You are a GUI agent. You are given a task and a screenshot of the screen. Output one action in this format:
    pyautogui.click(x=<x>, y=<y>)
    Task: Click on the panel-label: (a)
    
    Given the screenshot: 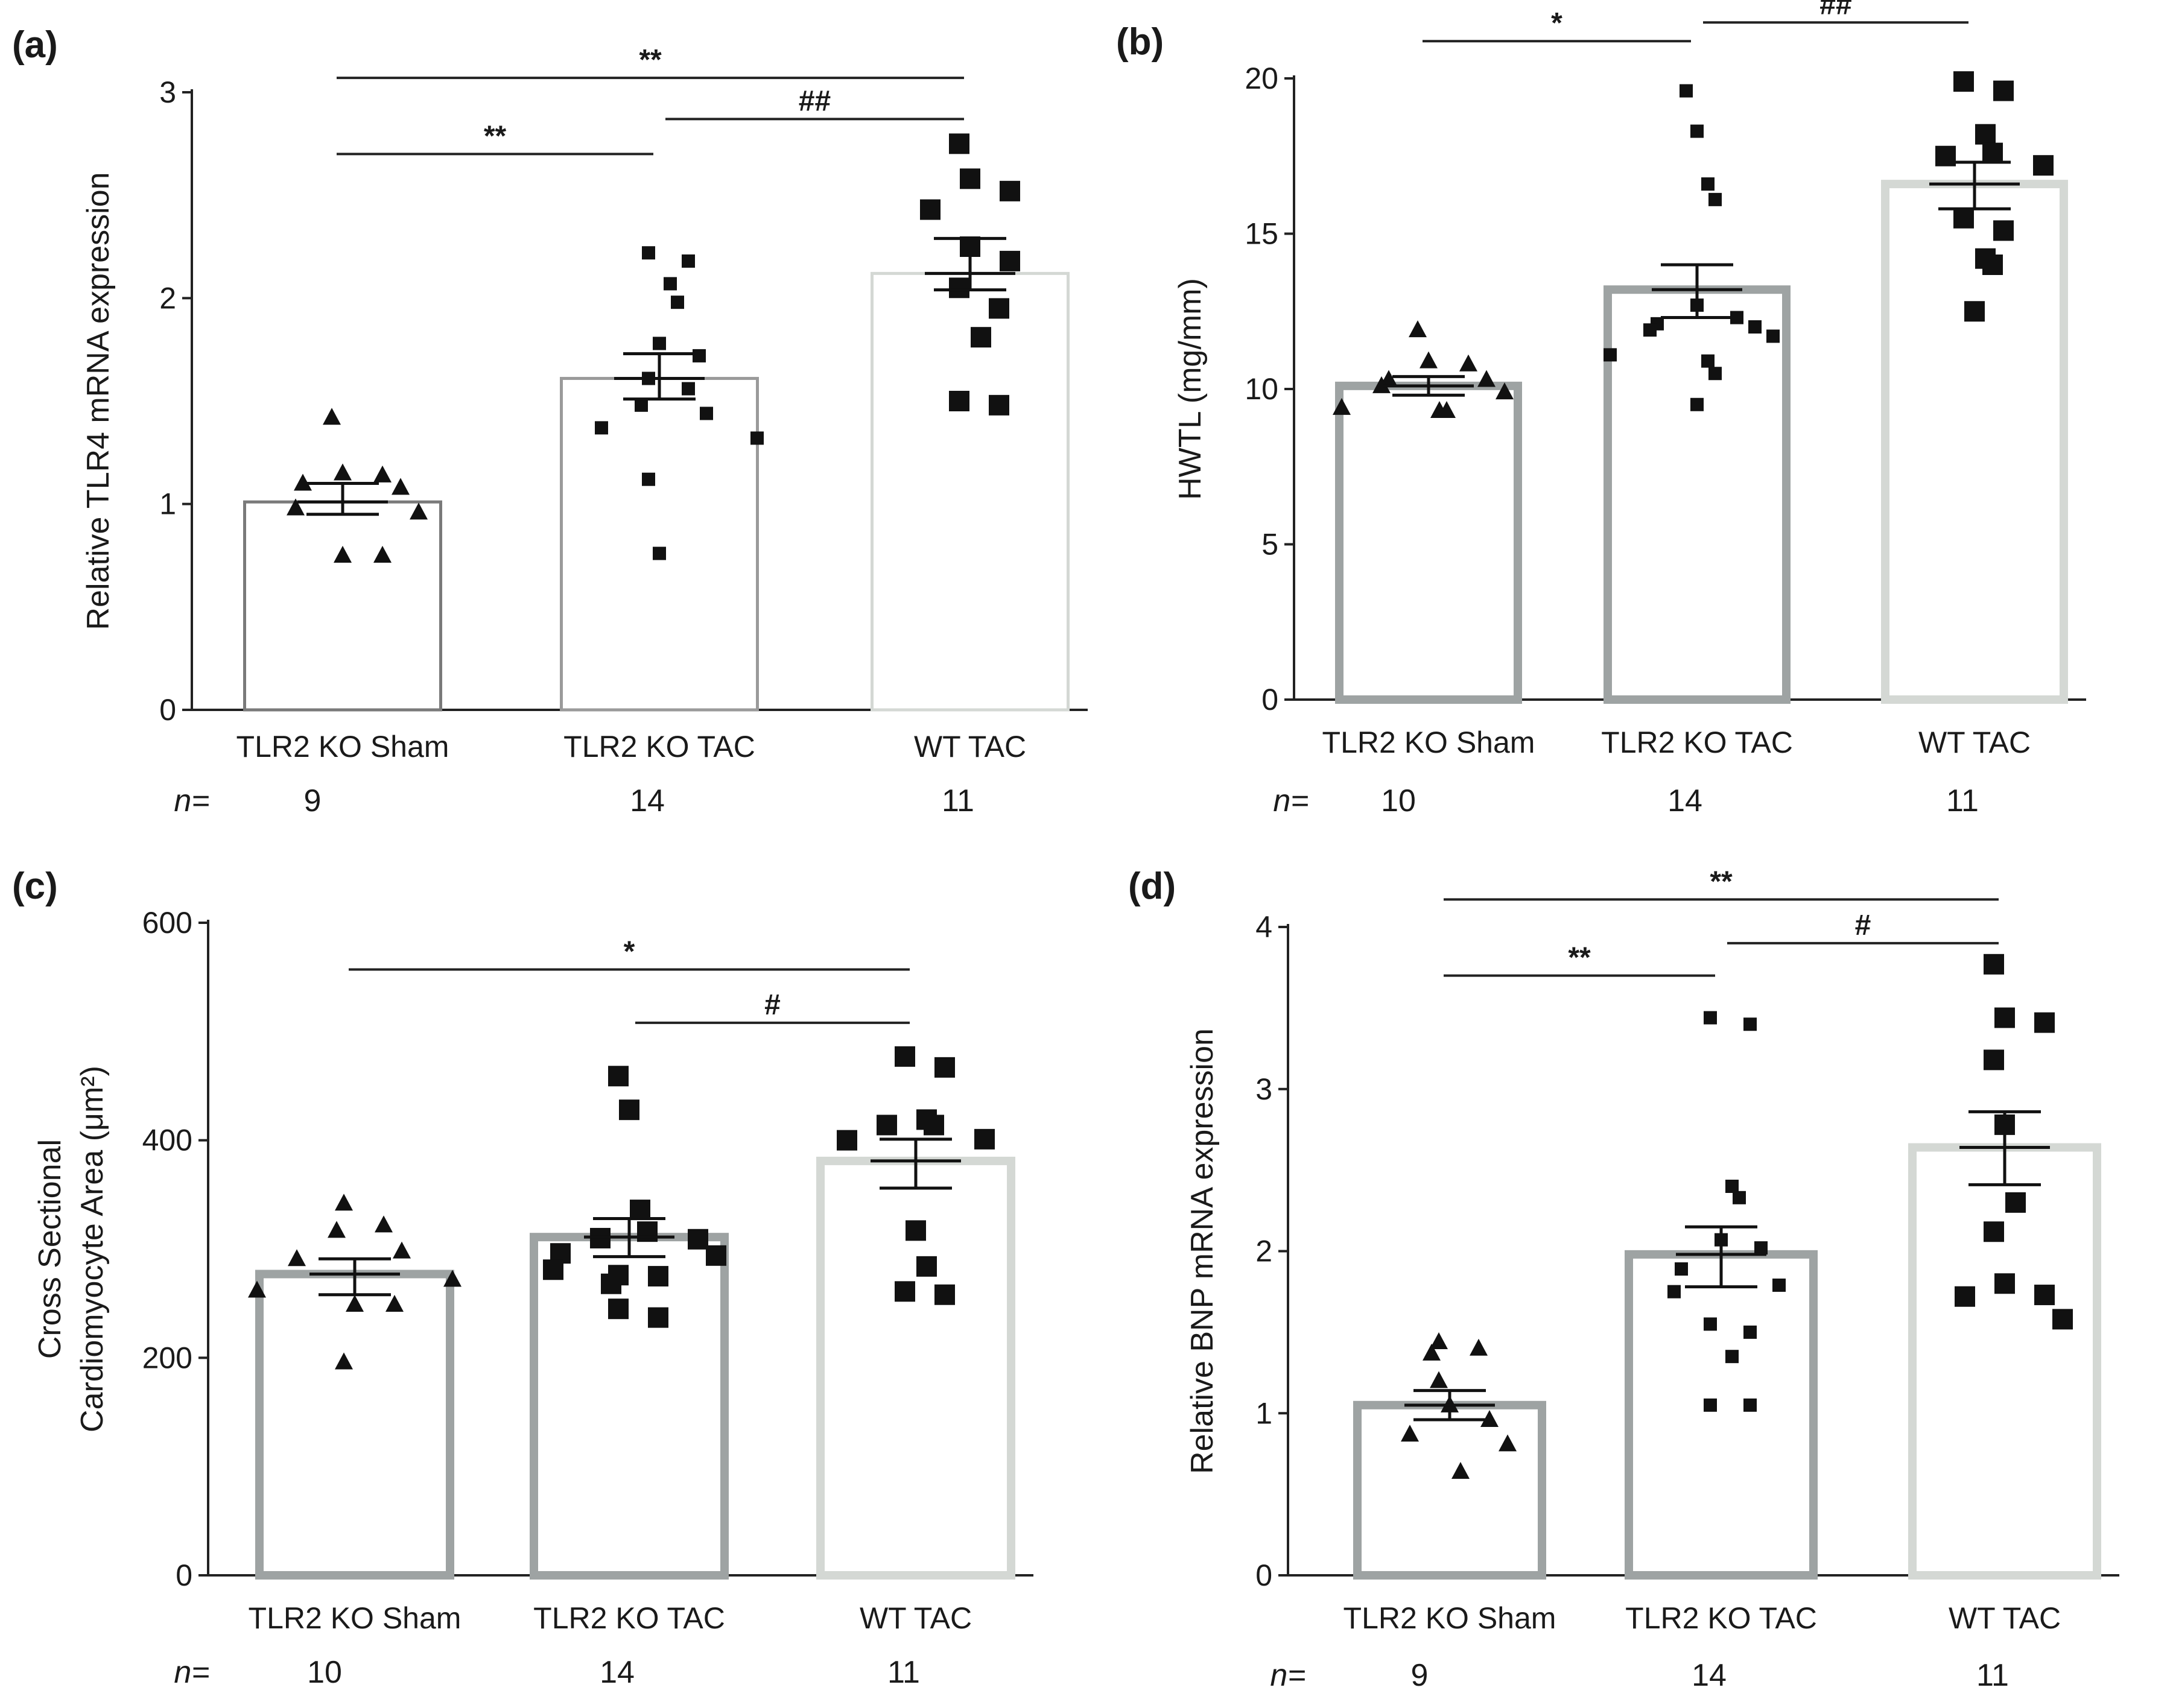 What is the action you would take?
    pyautogui.click(x=35, y=45)
    